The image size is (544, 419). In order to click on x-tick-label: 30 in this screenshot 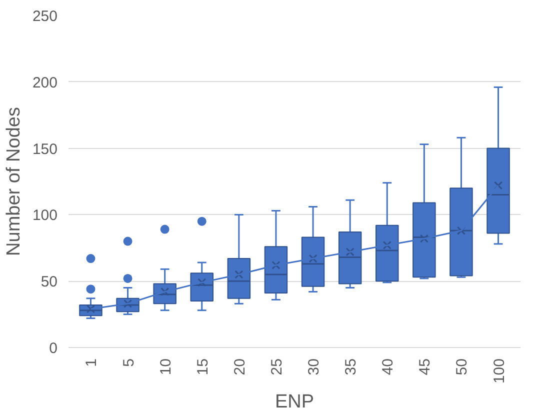, I will do `click(314, 367)`.